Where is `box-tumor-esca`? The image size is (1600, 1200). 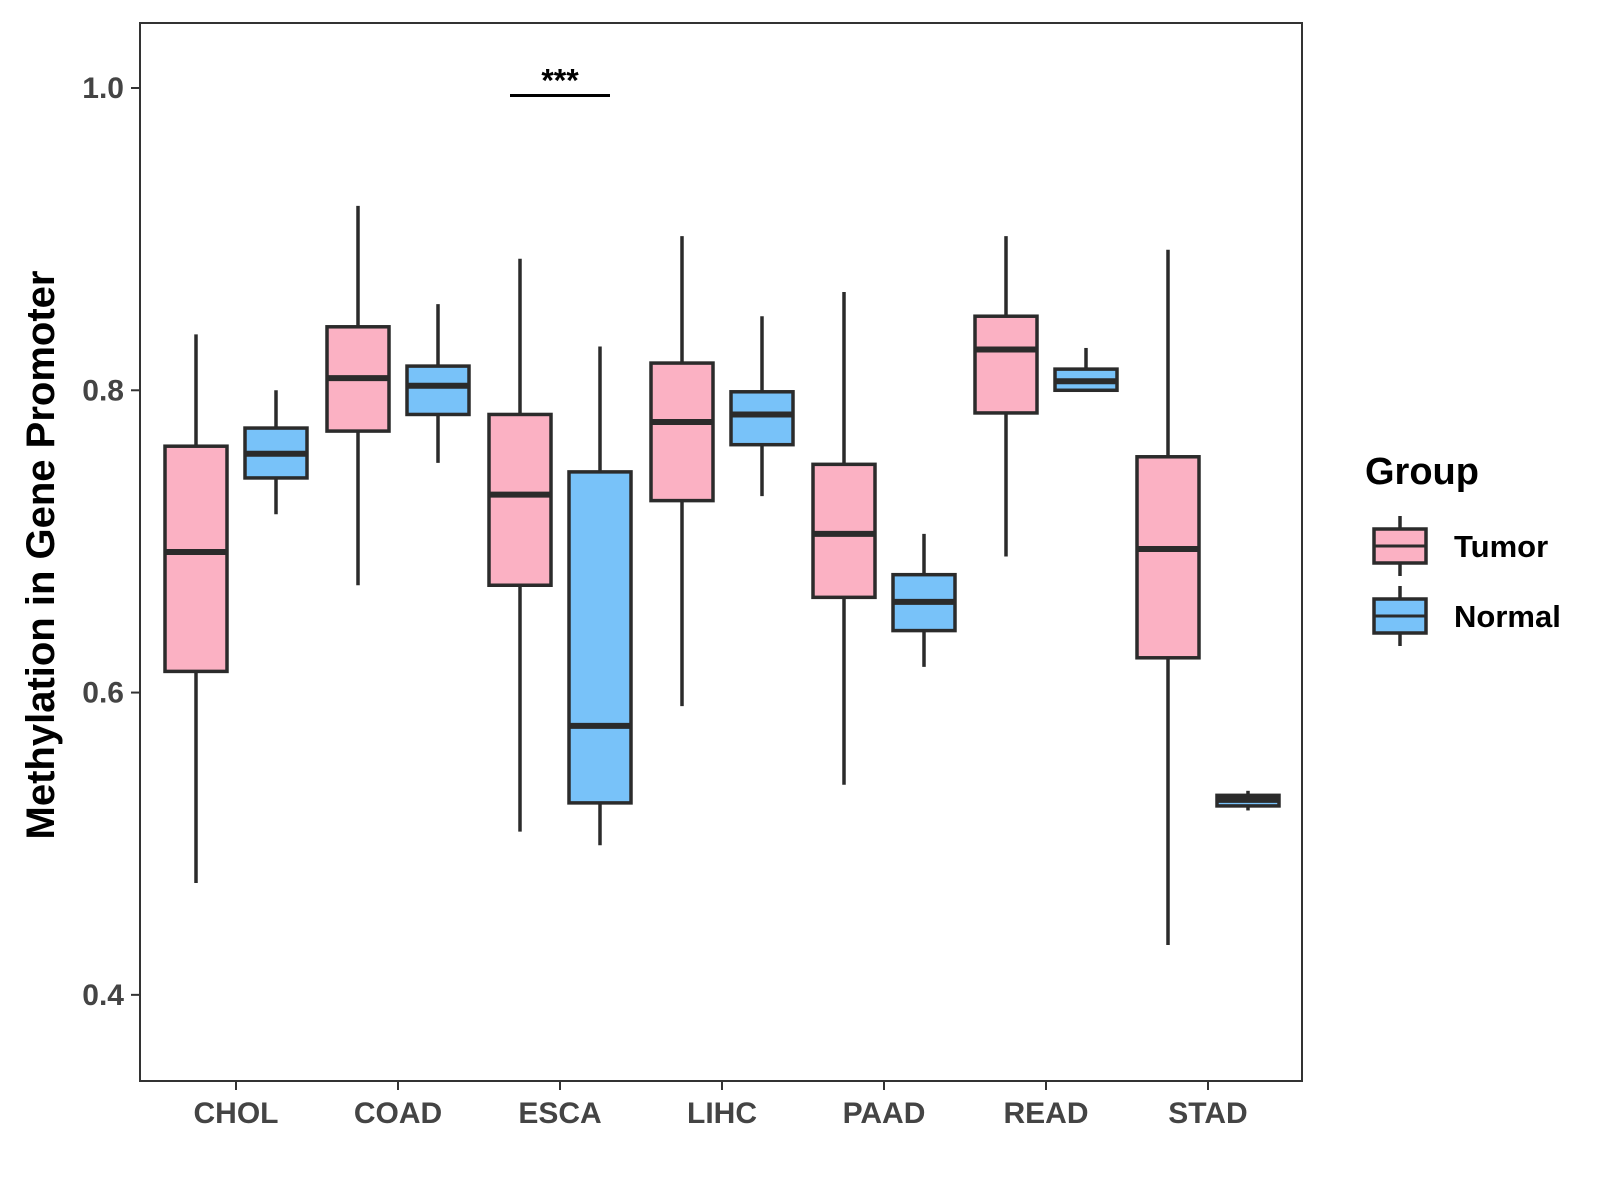
box-tumor-esca is located at coordinates (520, 545).